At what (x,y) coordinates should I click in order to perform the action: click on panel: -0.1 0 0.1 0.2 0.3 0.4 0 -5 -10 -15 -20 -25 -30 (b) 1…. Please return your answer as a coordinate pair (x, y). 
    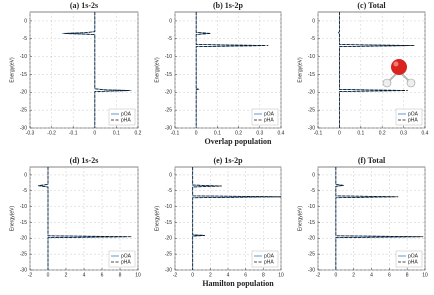
    Looking at the image, I should click on (219, 73).